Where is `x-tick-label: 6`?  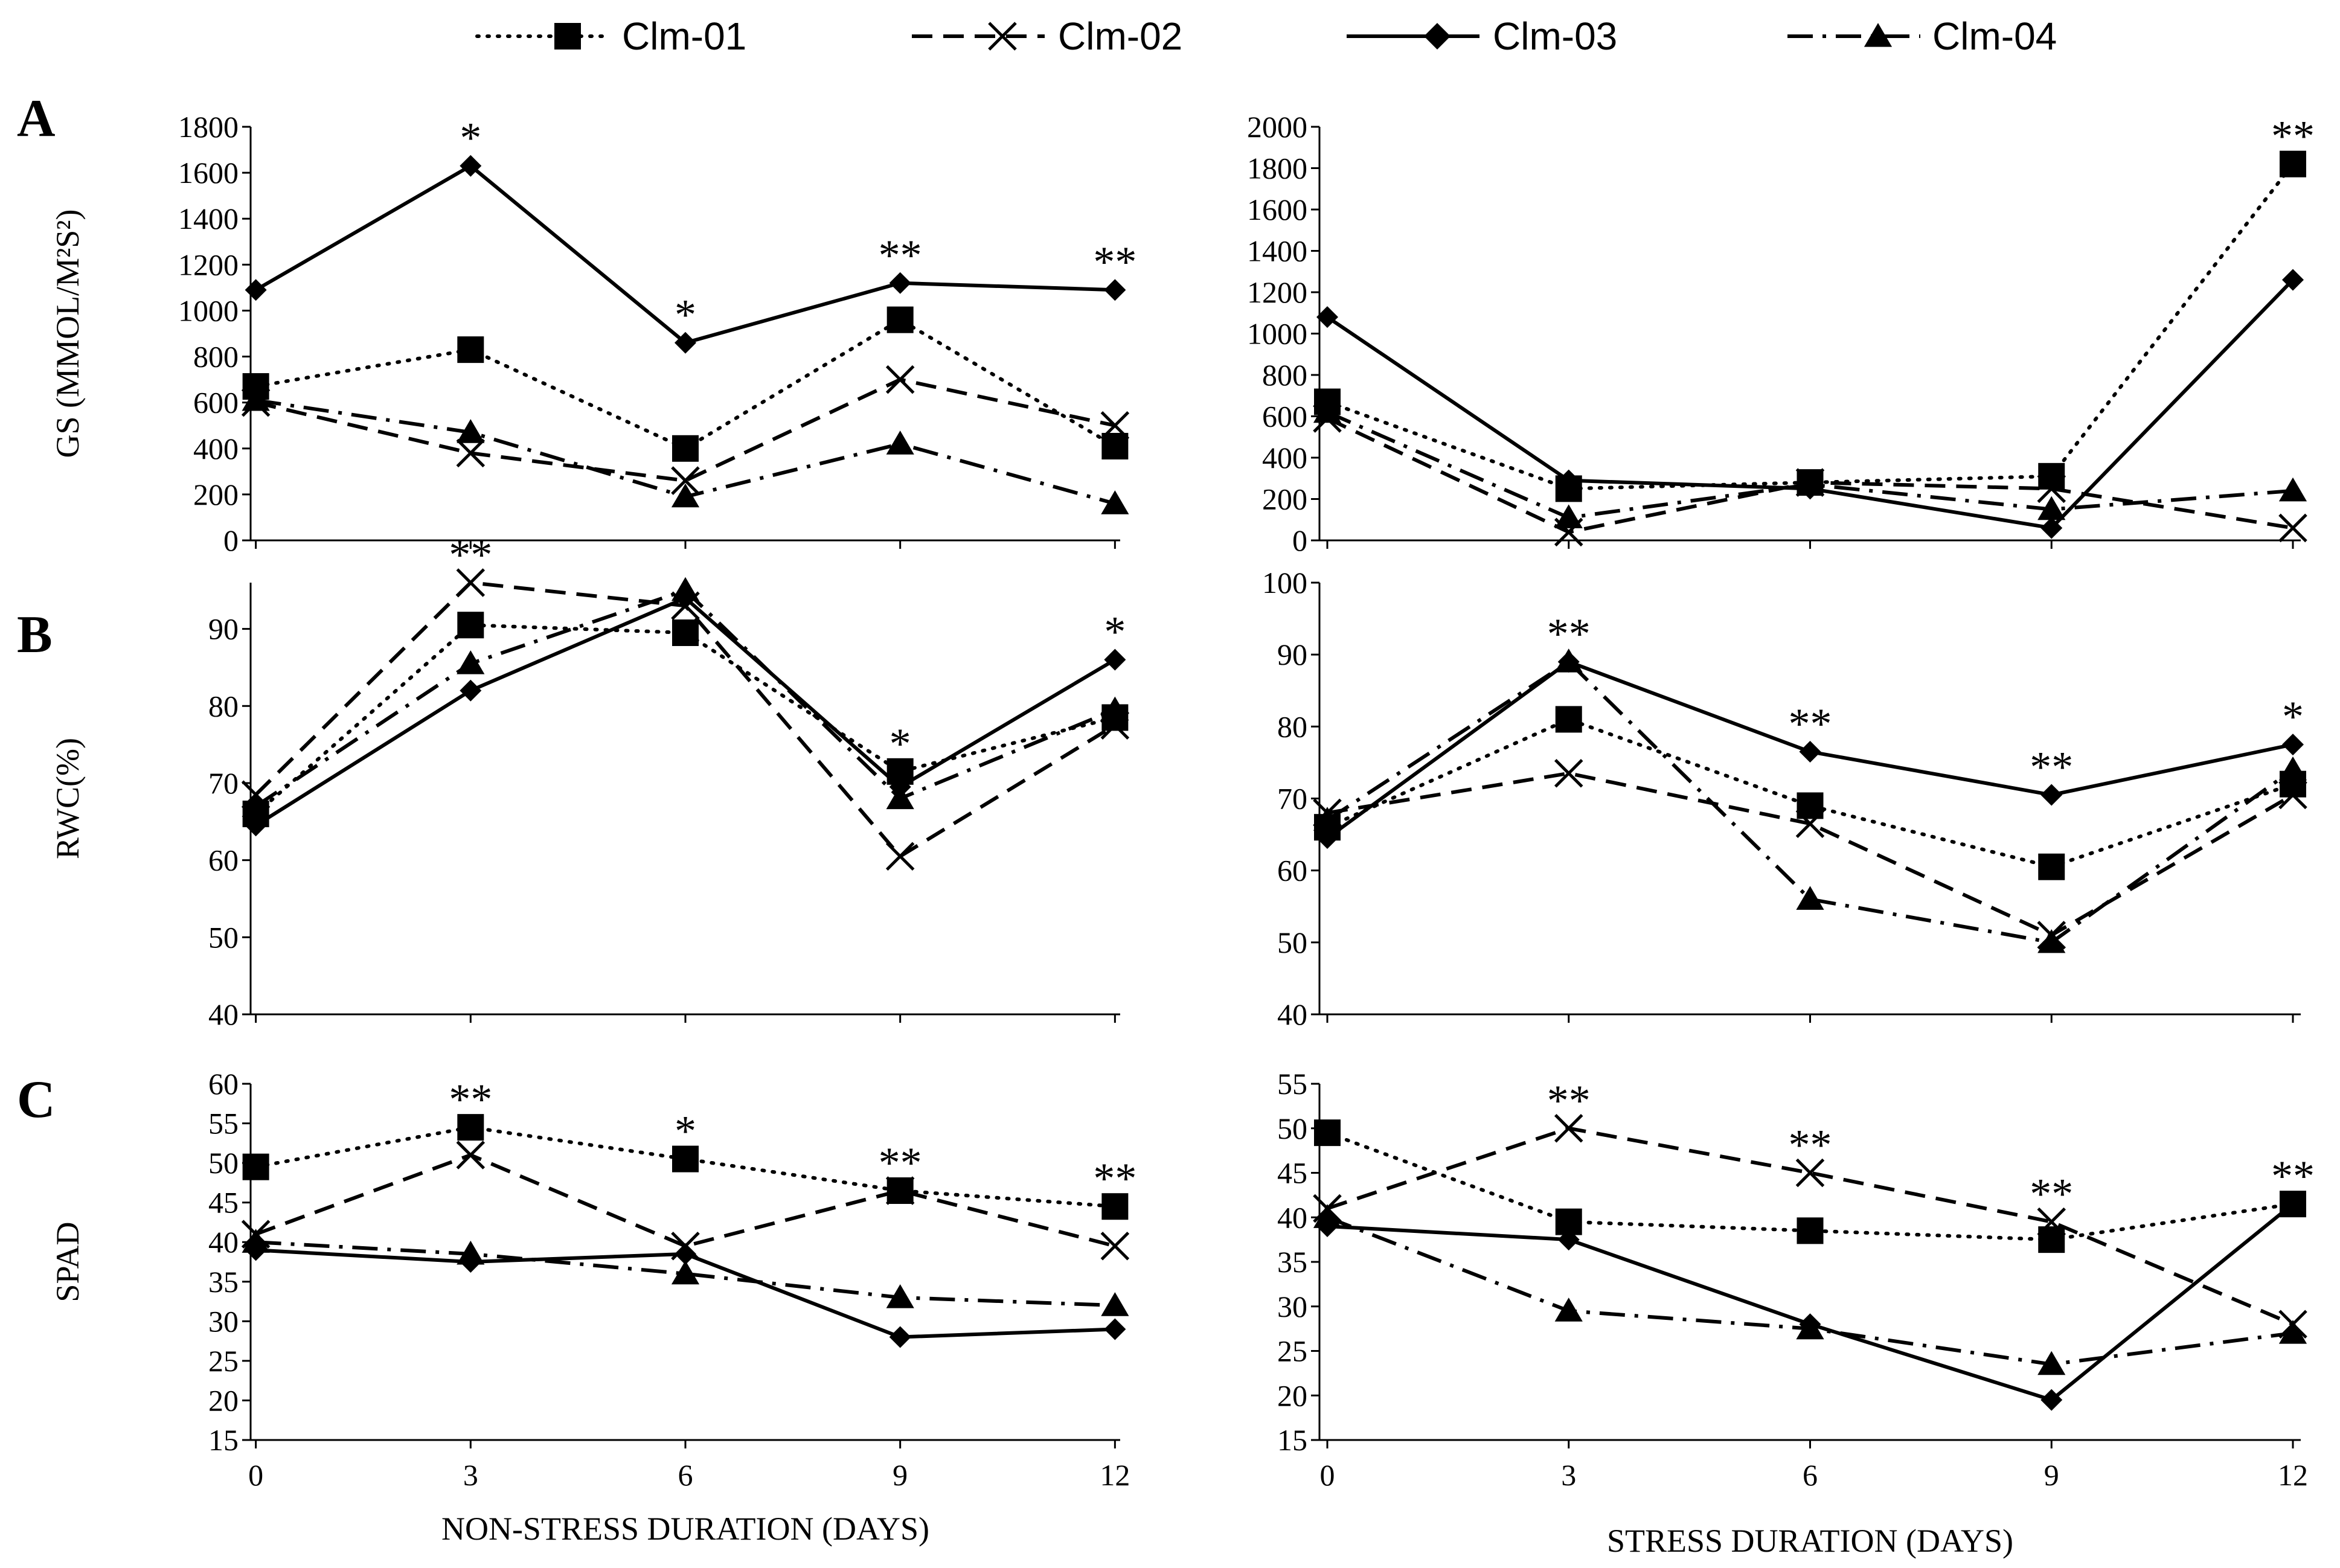 x-tick-label: 6 is located at coordinates (685, 1475).